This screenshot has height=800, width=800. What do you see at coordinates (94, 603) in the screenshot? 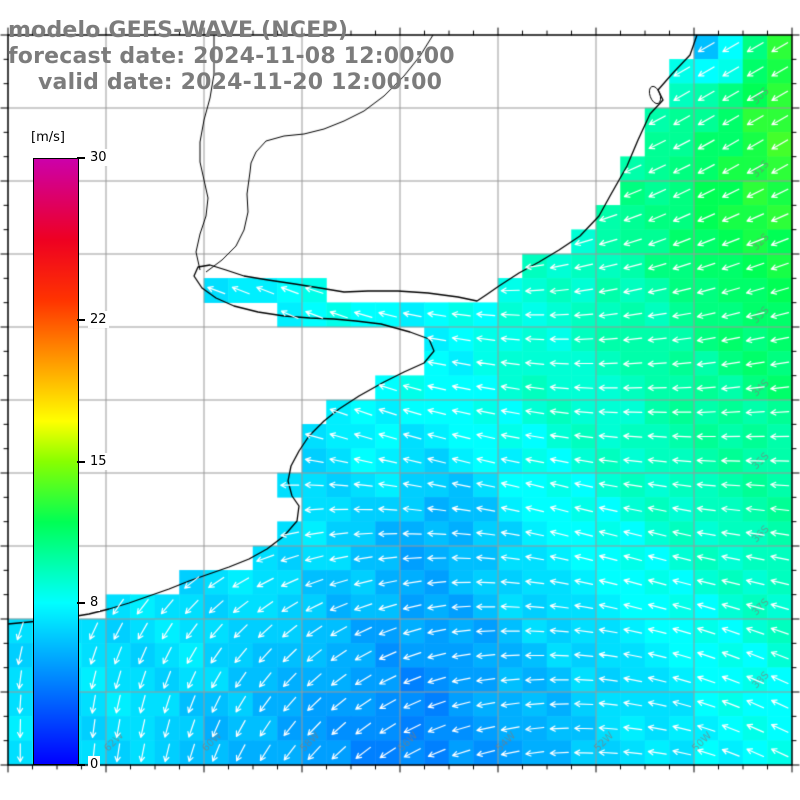
I see `colorbar-tick-label: 8` at bounding box center [94, 603].